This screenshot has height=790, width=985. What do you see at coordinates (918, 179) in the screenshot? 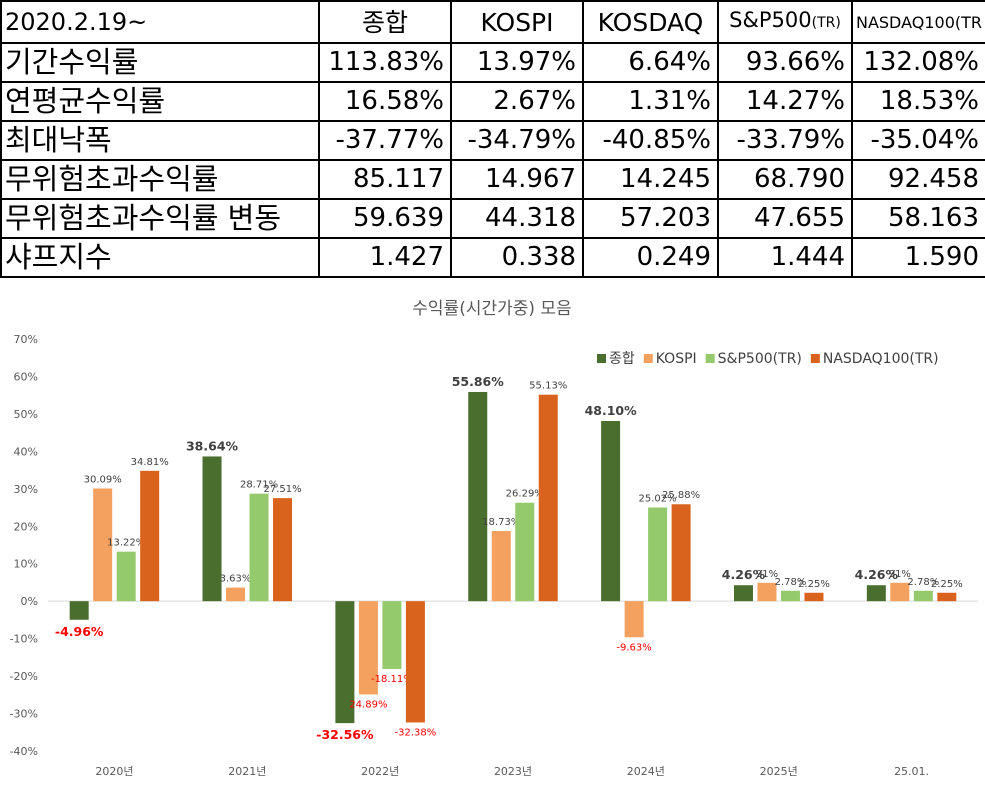
I see `table-cell: 92.458` at bounding box center [918, 179].